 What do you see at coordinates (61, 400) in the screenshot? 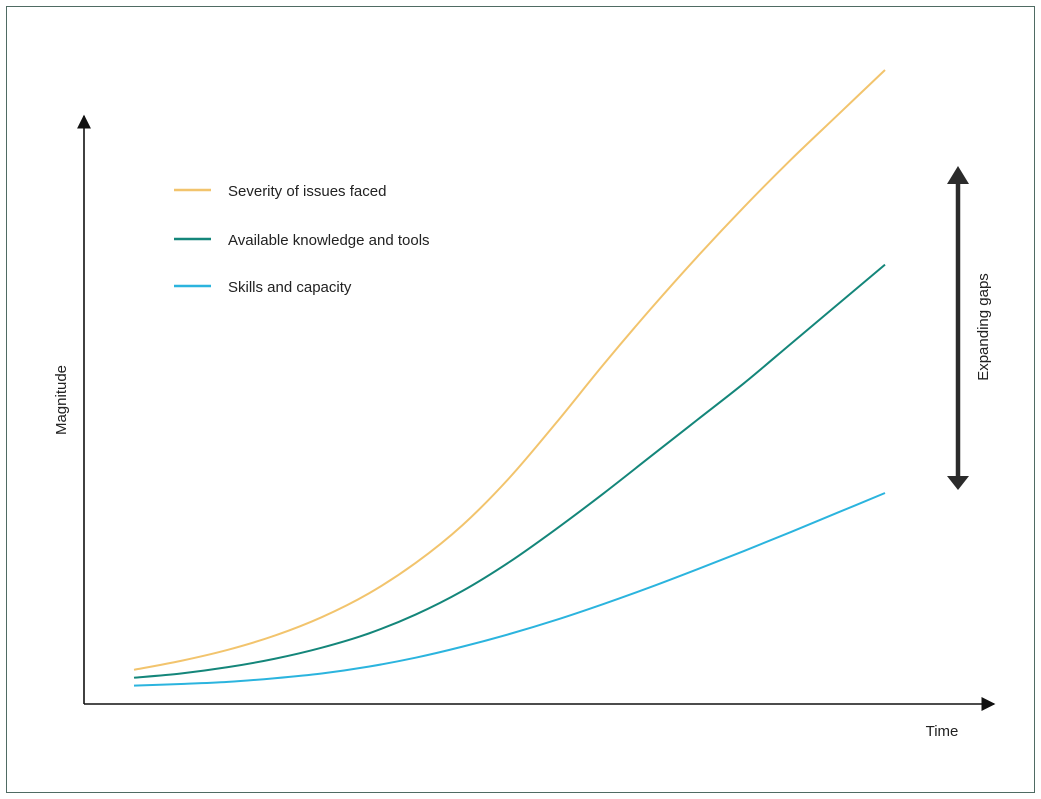
I see `y-axis-label: Magnitude` at bounding box center [61, 400].